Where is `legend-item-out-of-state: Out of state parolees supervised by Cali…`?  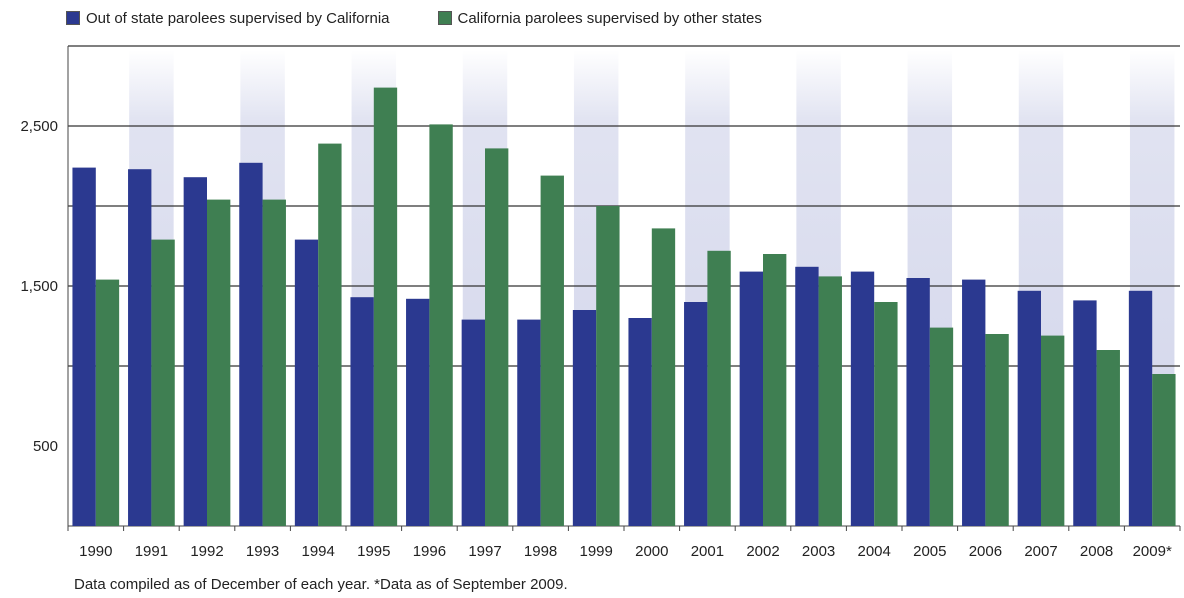
legend-item-out-of-state: Out of state parolees supervised by Cali… is located at coordinates (228, 18).